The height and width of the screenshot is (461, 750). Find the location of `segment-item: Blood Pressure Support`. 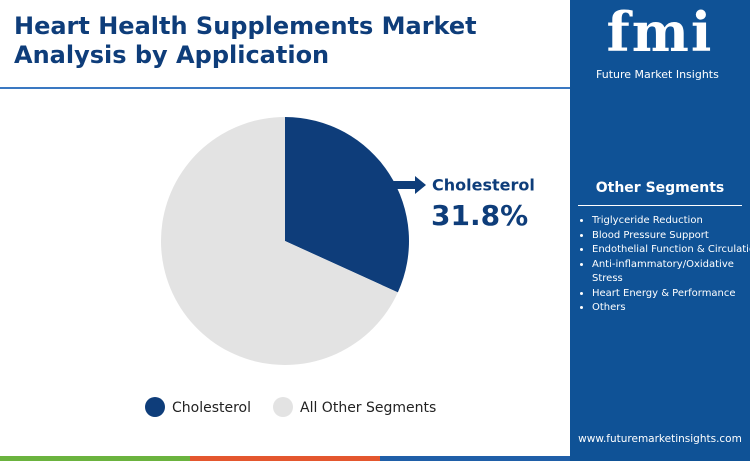

segment-item: Blood Pressure Support is located at coordinates (671, 236).